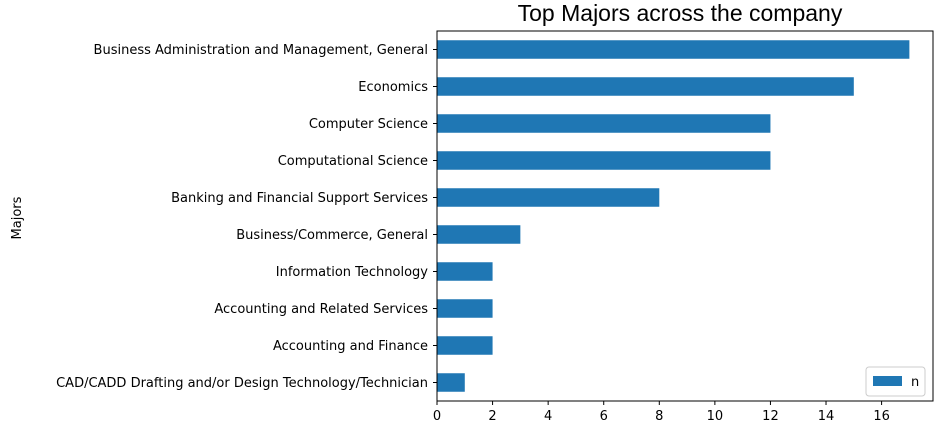 Image resolution: width=943 pixels, height=438 pixels. I want to click on legend: n, so click(895, 381).